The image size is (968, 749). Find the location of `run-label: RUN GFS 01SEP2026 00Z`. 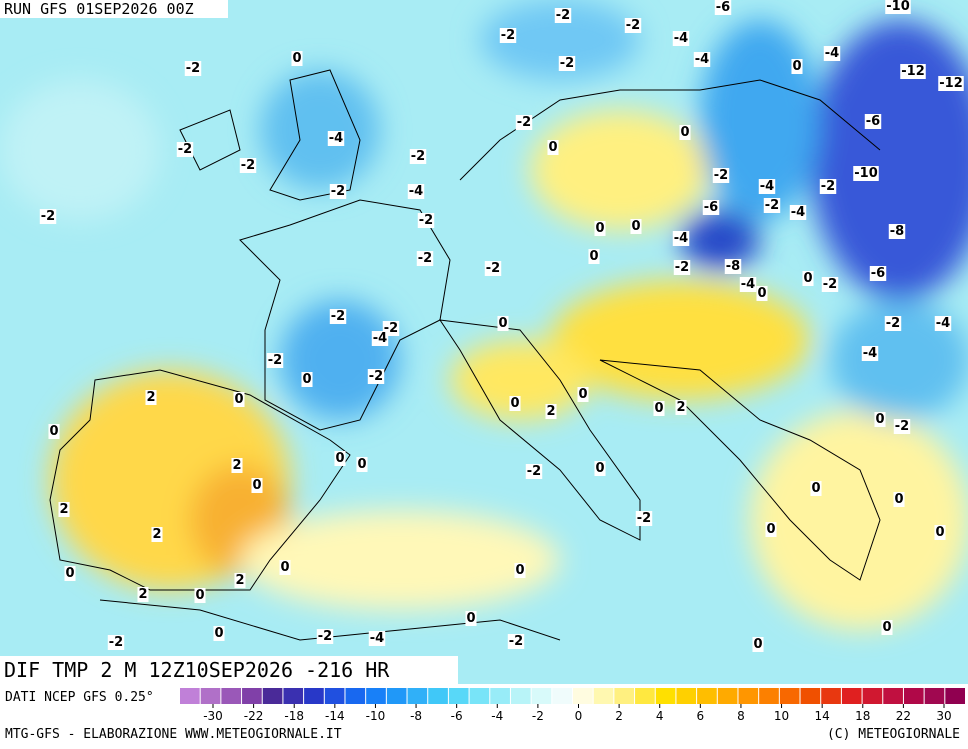

run-label: RUN GFS 01SEP2026 00Z is located at coordinates (99, 9).